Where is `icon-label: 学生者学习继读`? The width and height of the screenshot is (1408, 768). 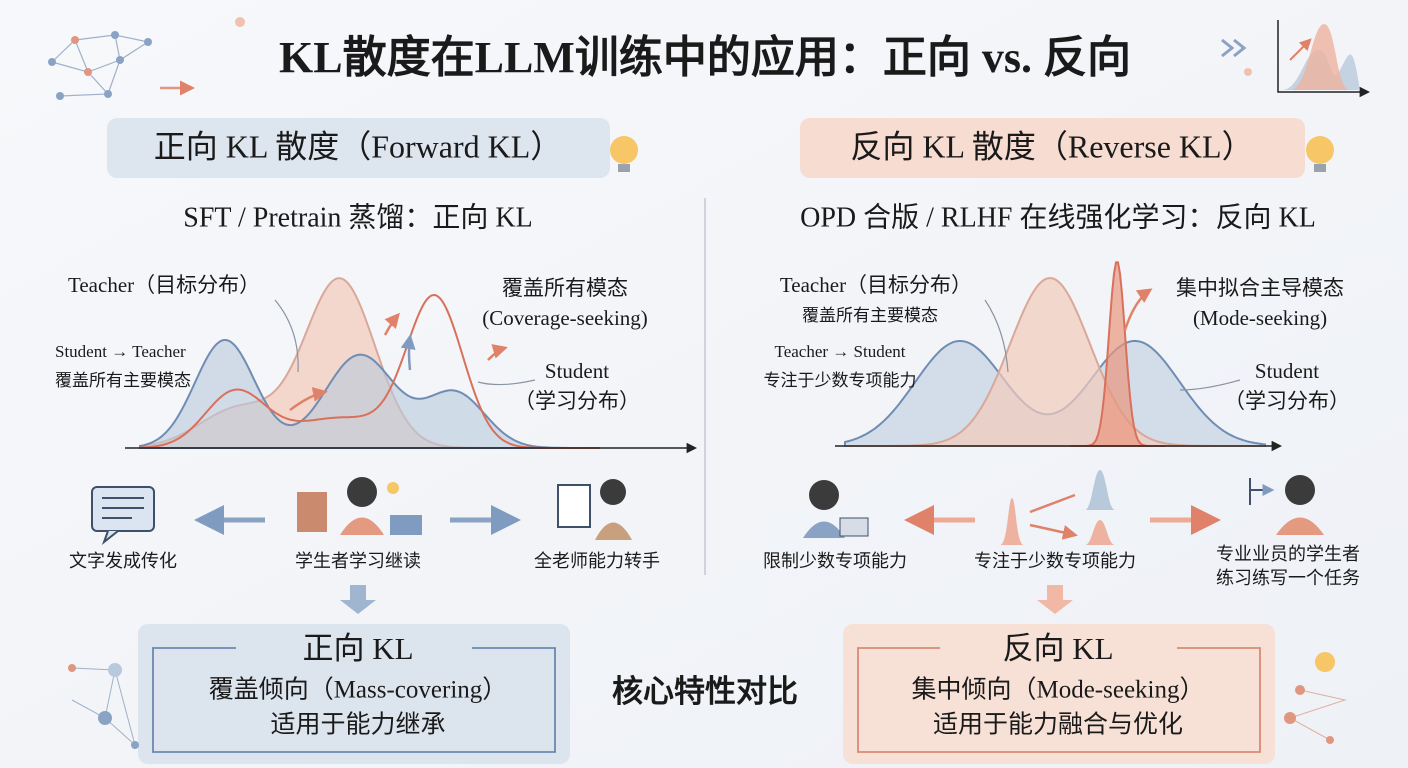
icon-label: 学生者学习继读 is located at coordinates (358, 561).